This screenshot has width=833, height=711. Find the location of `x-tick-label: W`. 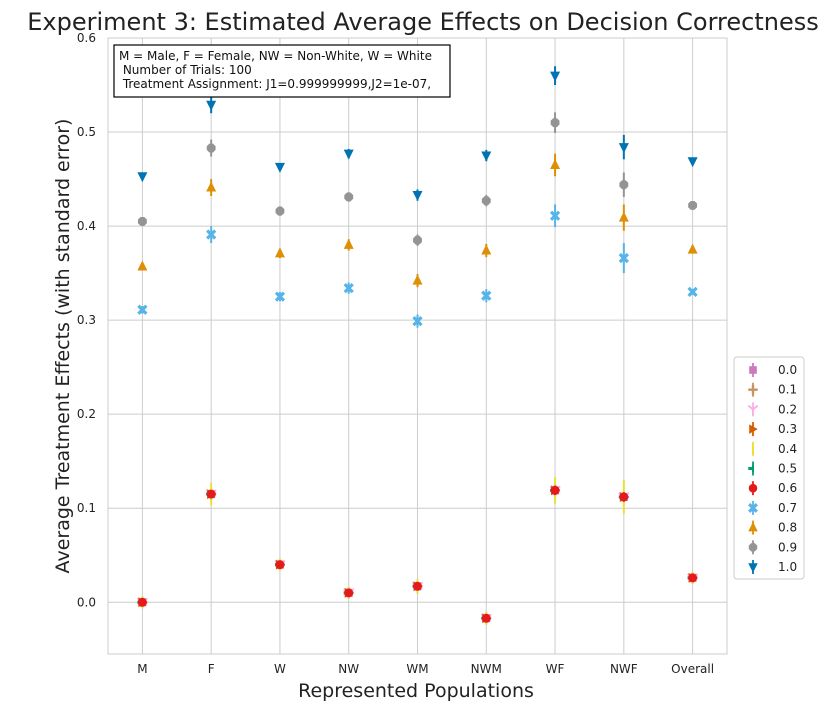

x-tick-label: W is located at coordinates (280, 669).